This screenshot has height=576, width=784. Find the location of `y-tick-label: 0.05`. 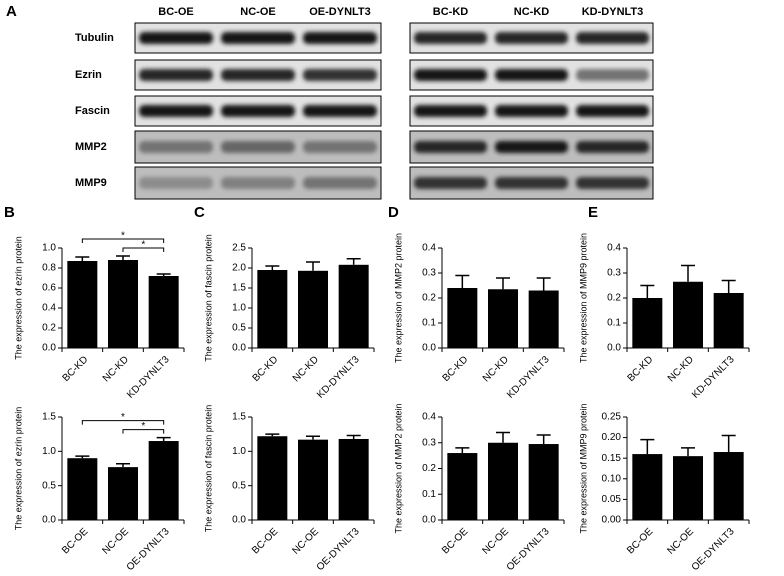

y-tick-label: 0.05 is located at coordinates (612, 499).